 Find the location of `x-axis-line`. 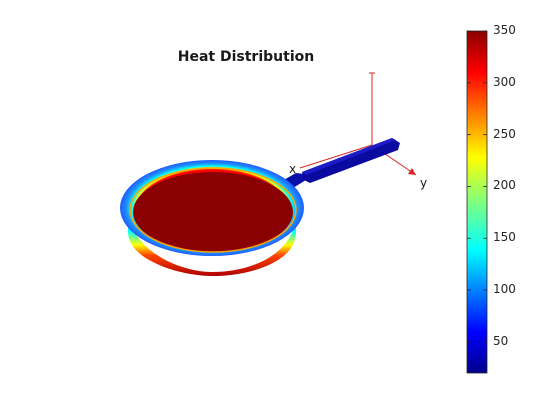

x-axis-line is located at coordinates (336, 156).